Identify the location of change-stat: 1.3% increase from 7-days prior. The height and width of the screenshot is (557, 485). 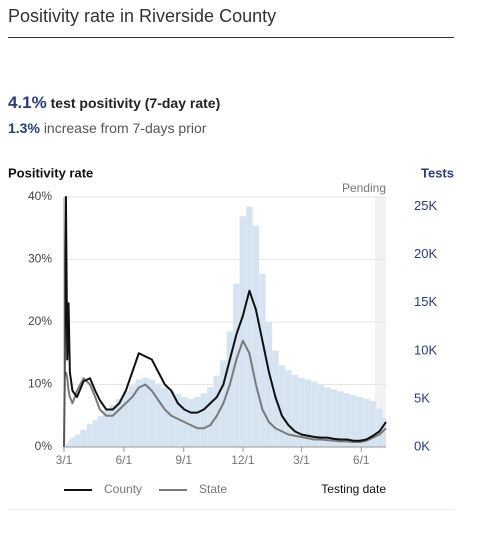
(107, 128).